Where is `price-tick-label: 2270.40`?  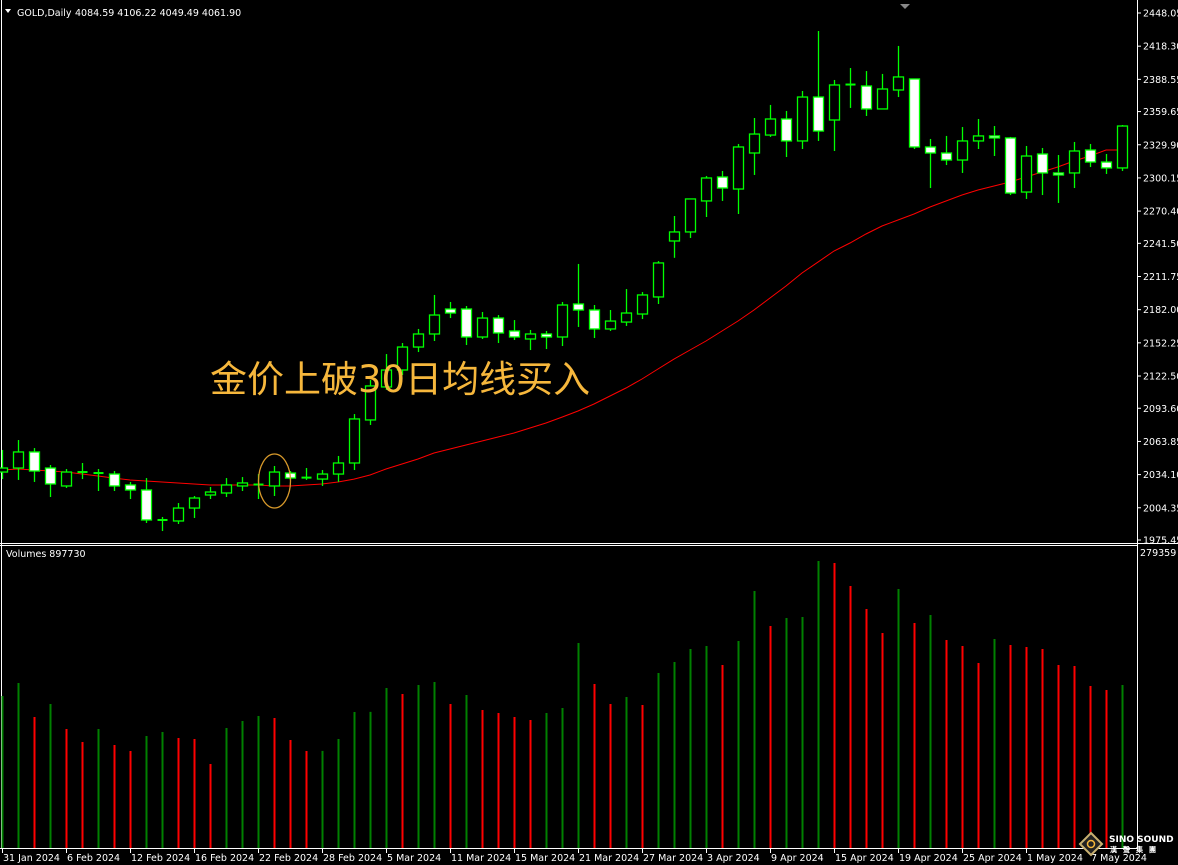
price-tick-label: 2270.40 is located at coordinates (1160, 212).